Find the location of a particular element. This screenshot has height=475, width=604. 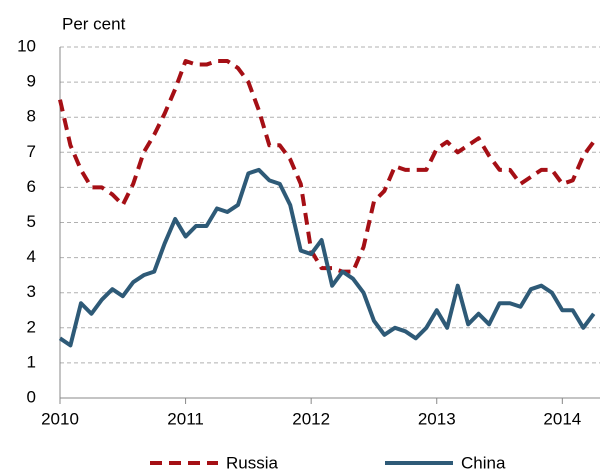

y-tick-label: 5 is located at coordinates (31, 221).